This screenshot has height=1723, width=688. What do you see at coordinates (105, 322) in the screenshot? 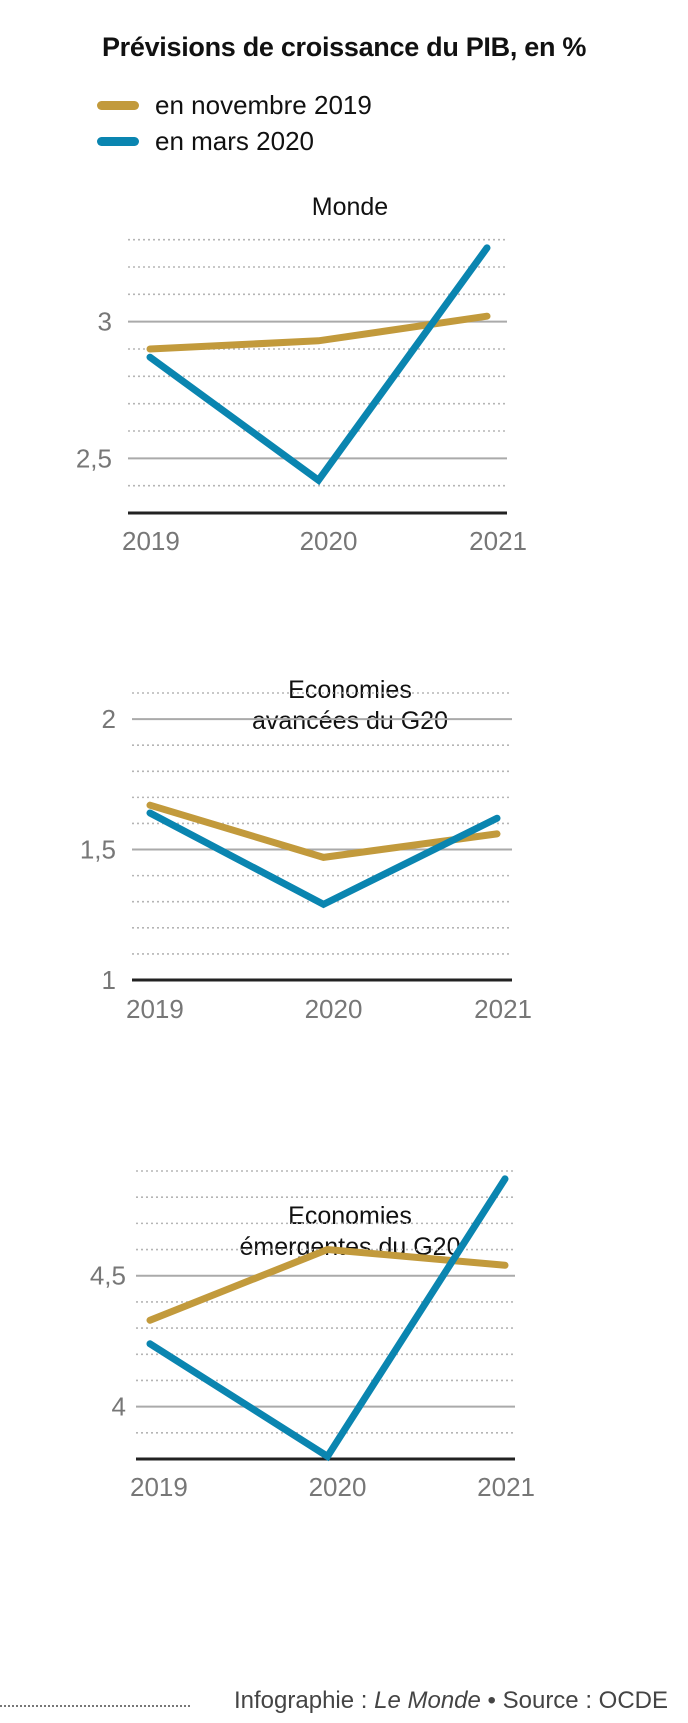
I see `y-tick-label: 3` at bounding box center [105, 322].